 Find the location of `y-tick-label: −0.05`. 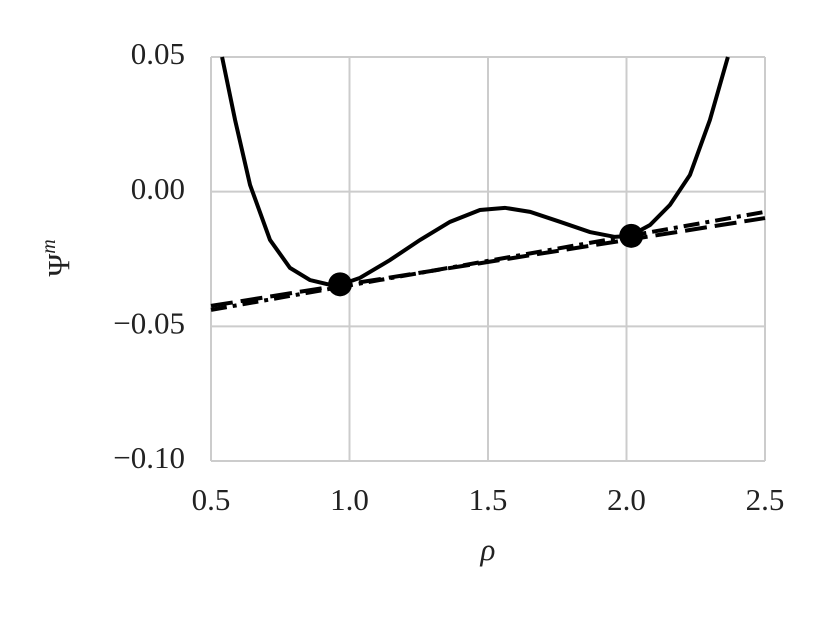

y-tick-label: −0.05 is located at coordinates (149, 322).